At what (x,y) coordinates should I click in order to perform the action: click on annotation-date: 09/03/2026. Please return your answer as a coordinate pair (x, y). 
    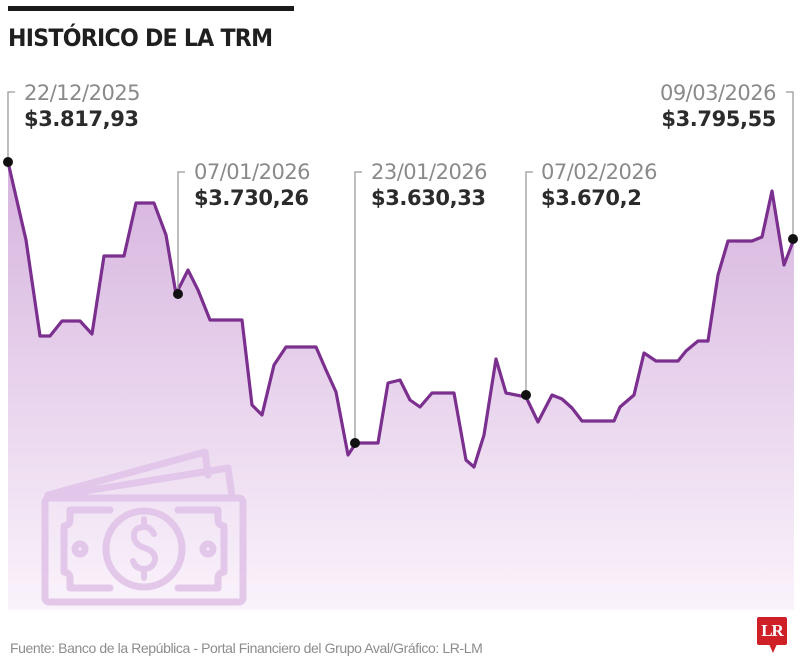
    Looking at the image, I should click on (718, 93).